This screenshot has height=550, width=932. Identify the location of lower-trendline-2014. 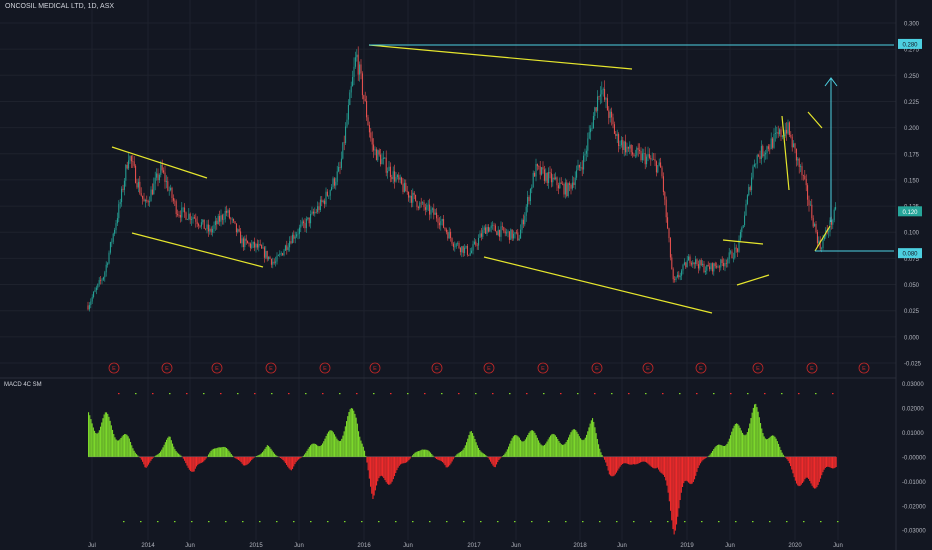
(197, 250).